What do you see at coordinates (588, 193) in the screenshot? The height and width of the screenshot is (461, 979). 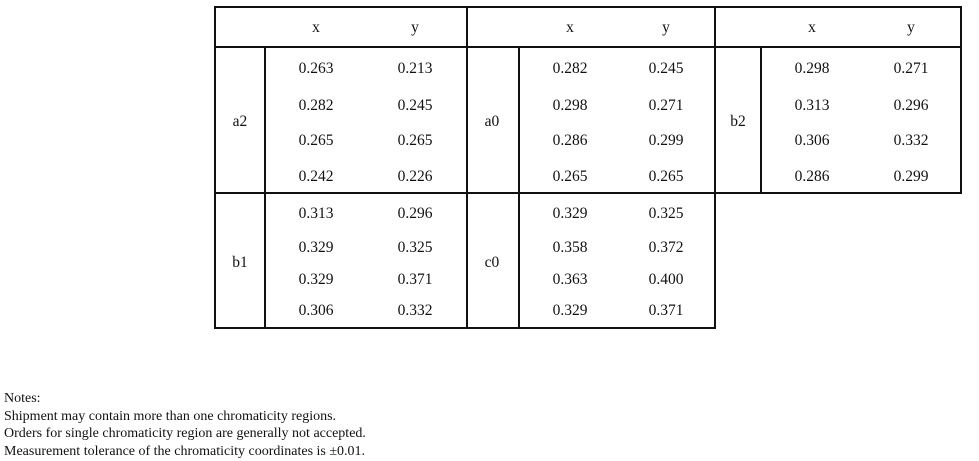 I see `section-rule` at bounding box center [588, 193].